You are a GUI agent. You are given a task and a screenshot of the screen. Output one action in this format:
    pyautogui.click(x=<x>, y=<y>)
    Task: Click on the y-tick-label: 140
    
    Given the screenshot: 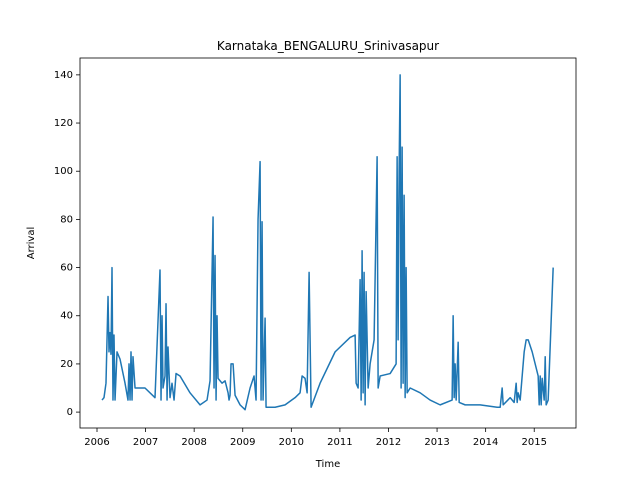 What is the action you would take?
    pyautogui.click(x=63, y=75)
    